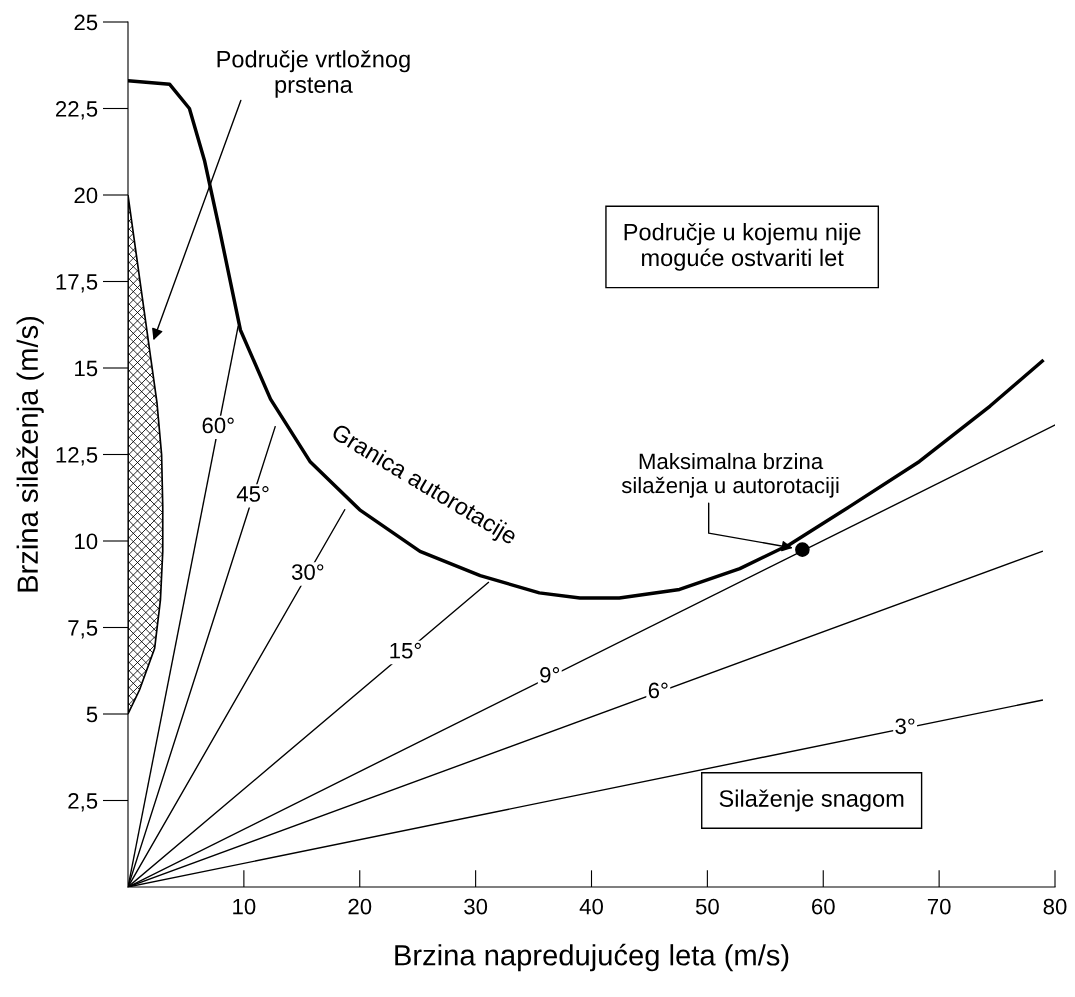 The width and height of the screenshot is (1075, 997). What do you see at coordinates (742, 246) in the screenshot?
I see `annotation: Područje u kojemu nije moguće ostvariti let` at bounding box center [742, 246].